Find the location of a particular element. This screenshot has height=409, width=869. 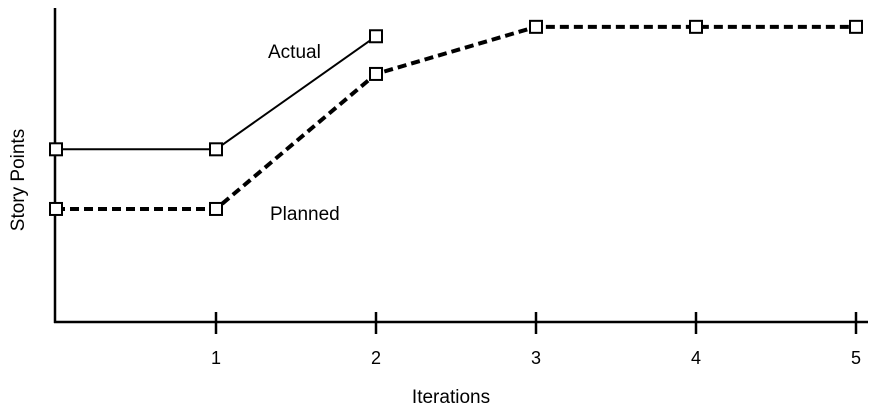

x-ticks is located at coordinates (536, 323).